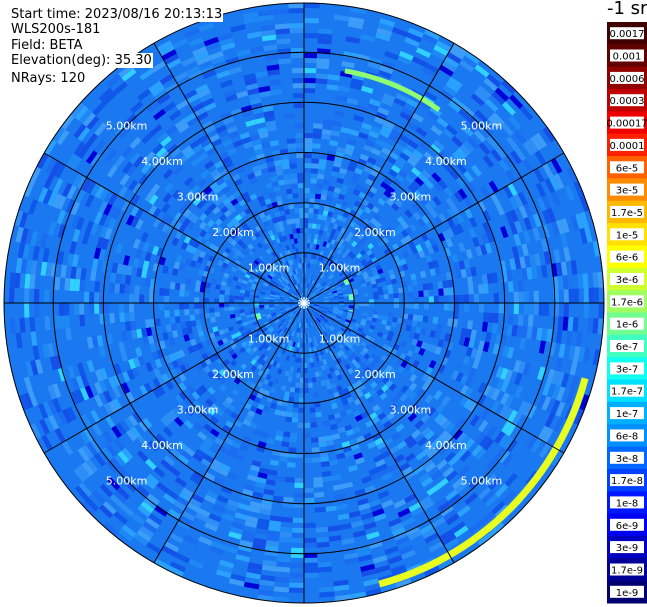  I want to click on range-ring-label: 5.00km, so click(482, 126).